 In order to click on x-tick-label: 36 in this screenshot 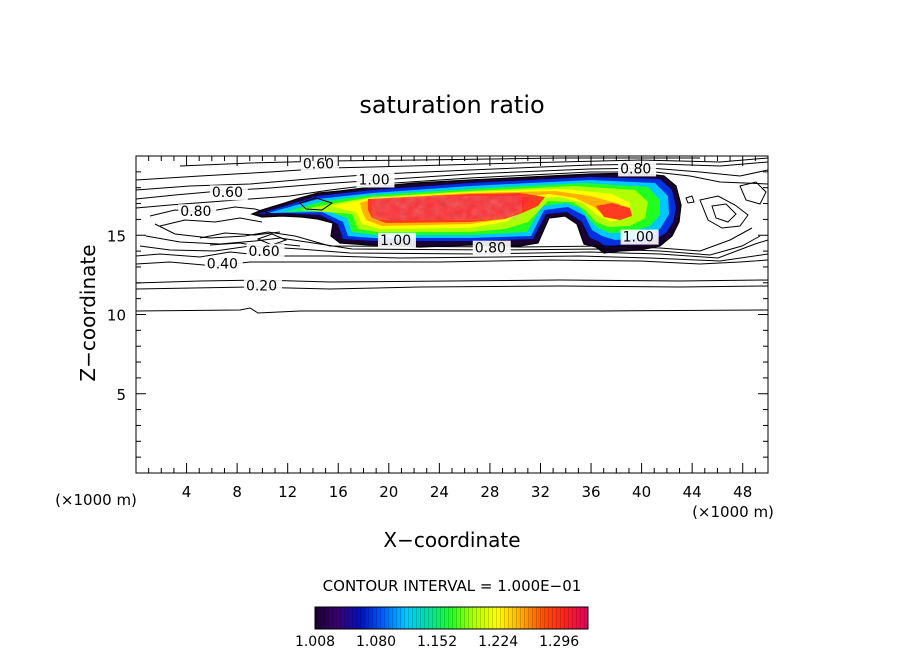, I will do `click(590, 492)`.